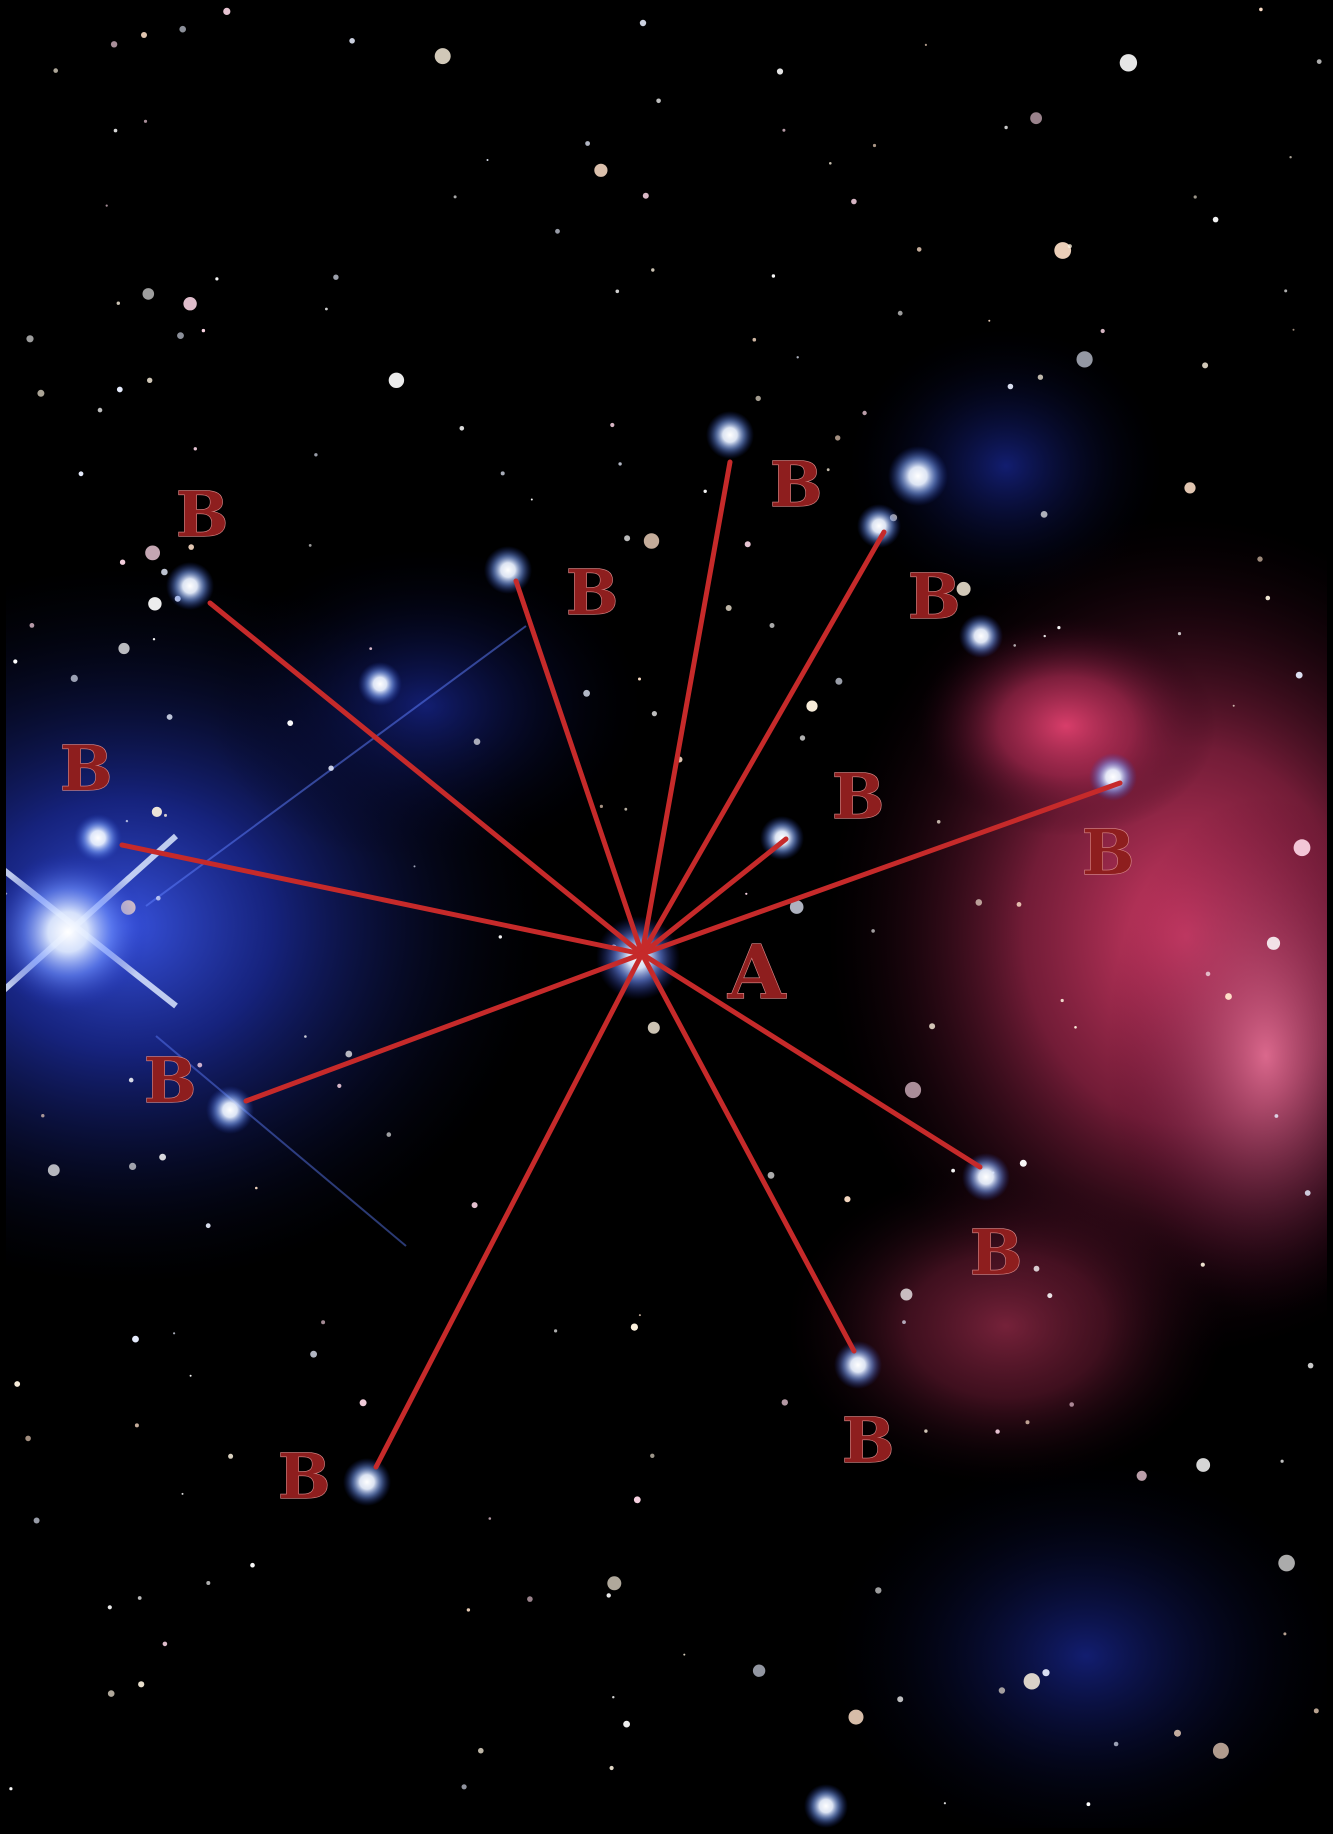  Describe the element at coordinates (981, 636) in the screenshot. I see `star-blue` at that location.